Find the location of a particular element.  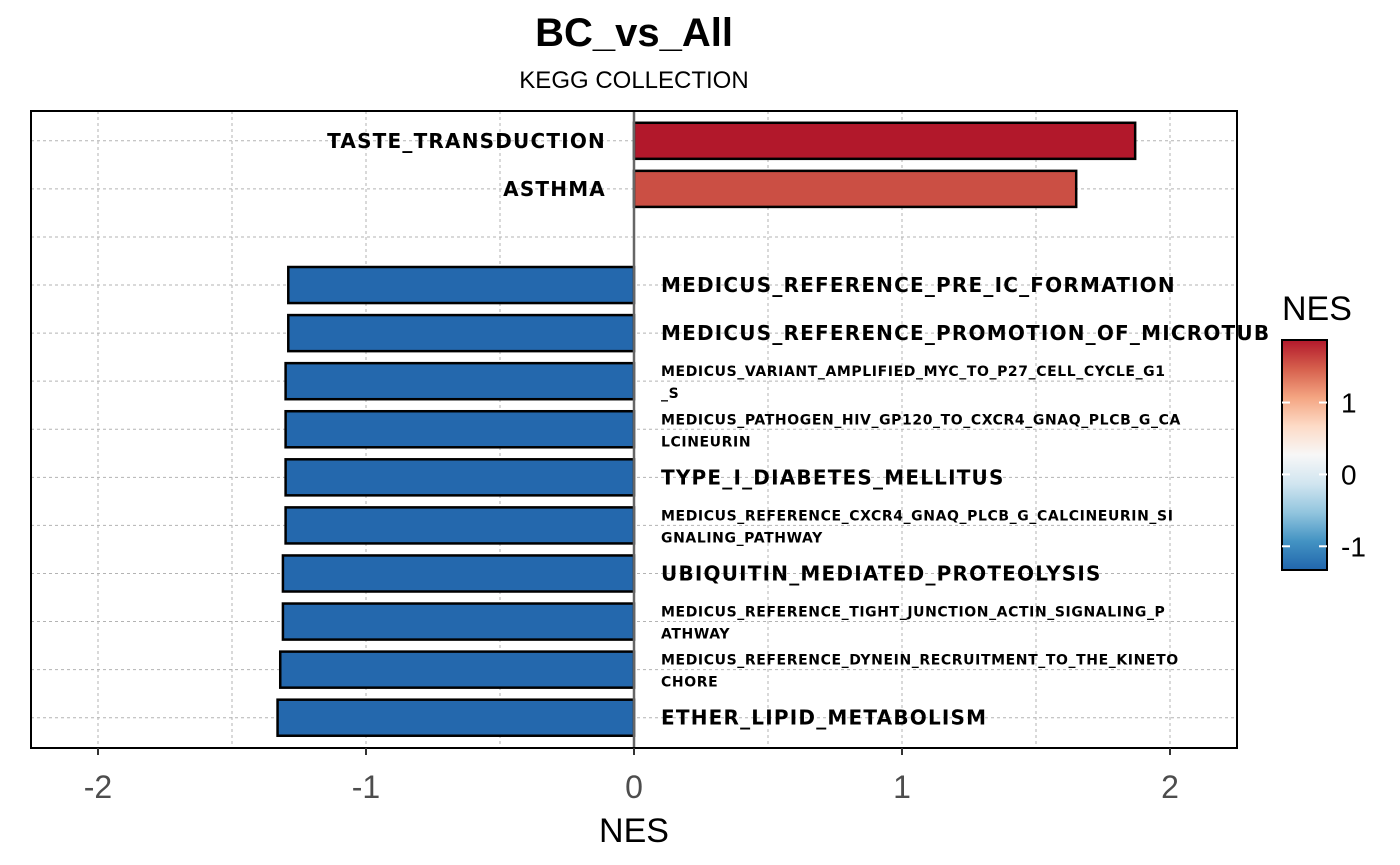

bar-label: TASTE_TRANSDUCTION is located at coordinates (466, 141).